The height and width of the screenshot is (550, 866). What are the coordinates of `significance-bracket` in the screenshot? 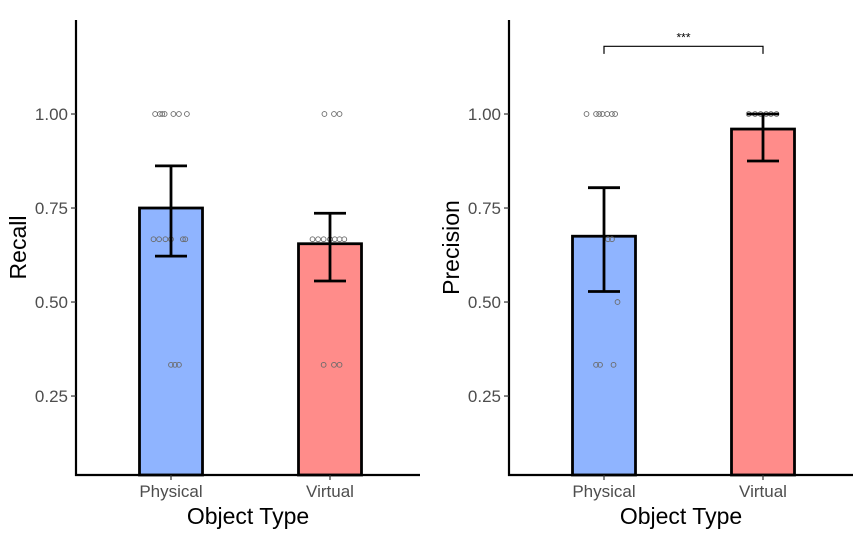 It's located at (683, 49).